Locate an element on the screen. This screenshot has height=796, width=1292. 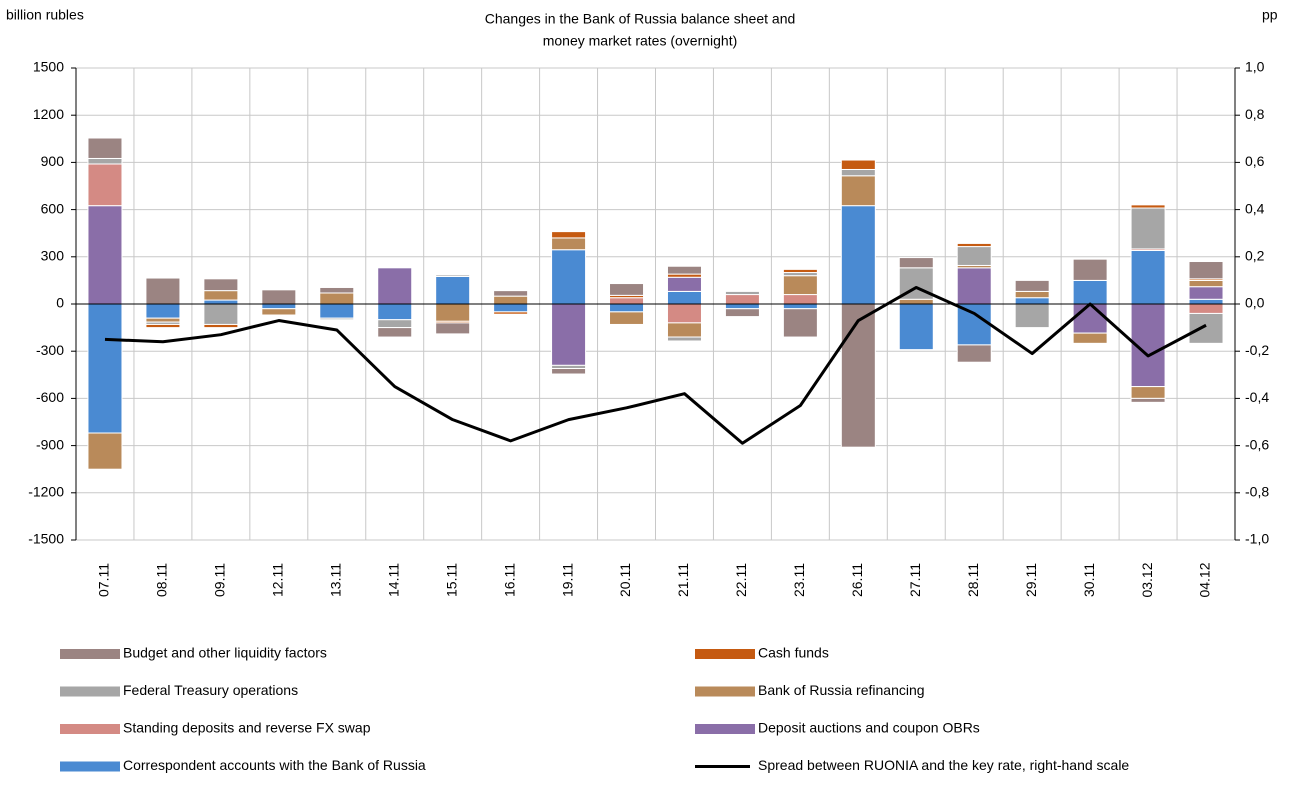
y-tick-label: 1500 is located at coordinates (48, 67).